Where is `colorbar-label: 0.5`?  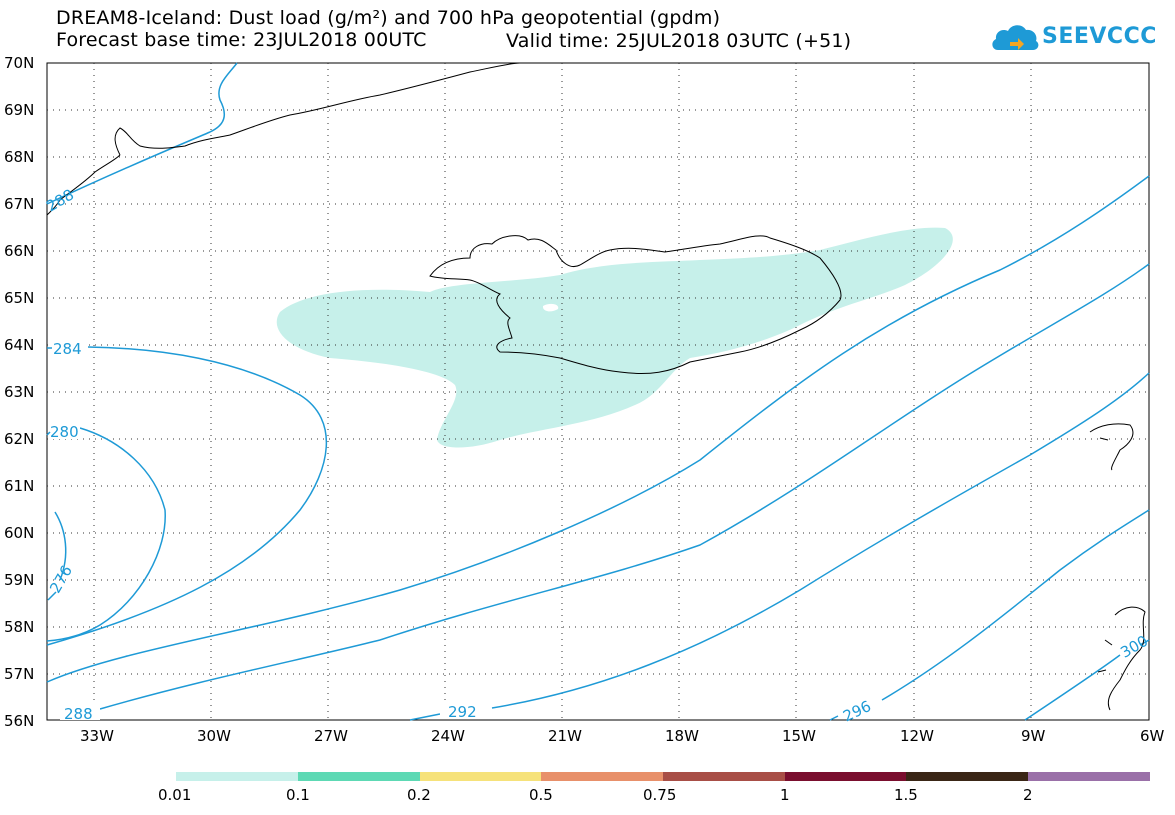 colorbar-label: 0.5 is located at coordinates (541, 795).